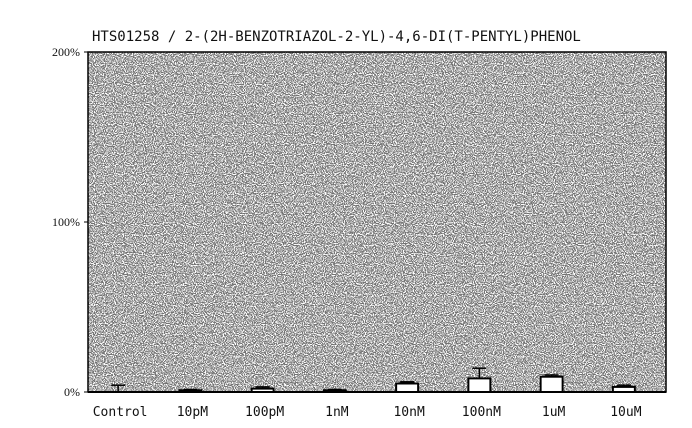 This screenshot has height=428, width=692. Describe the element at coordinates (625, 412) in the screenshot. I see `x-tick-label: 10uM` at that location.